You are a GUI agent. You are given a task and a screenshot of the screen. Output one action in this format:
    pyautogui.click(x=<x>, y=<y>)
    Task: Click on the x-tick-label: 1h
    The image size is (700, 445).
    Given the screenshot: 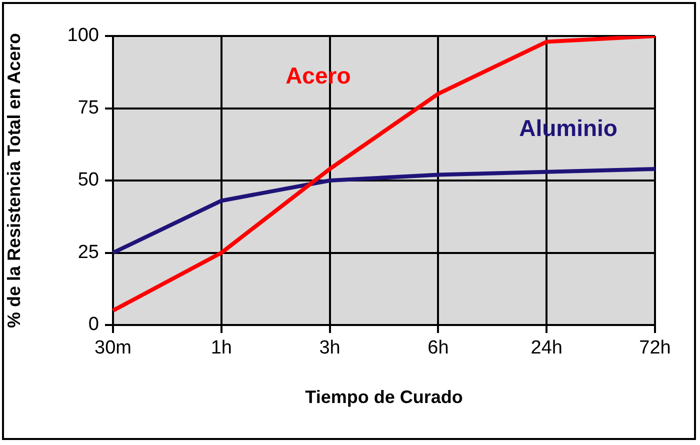 What is the action you would take?
    pyautogui.click(x=221, y=348)
    